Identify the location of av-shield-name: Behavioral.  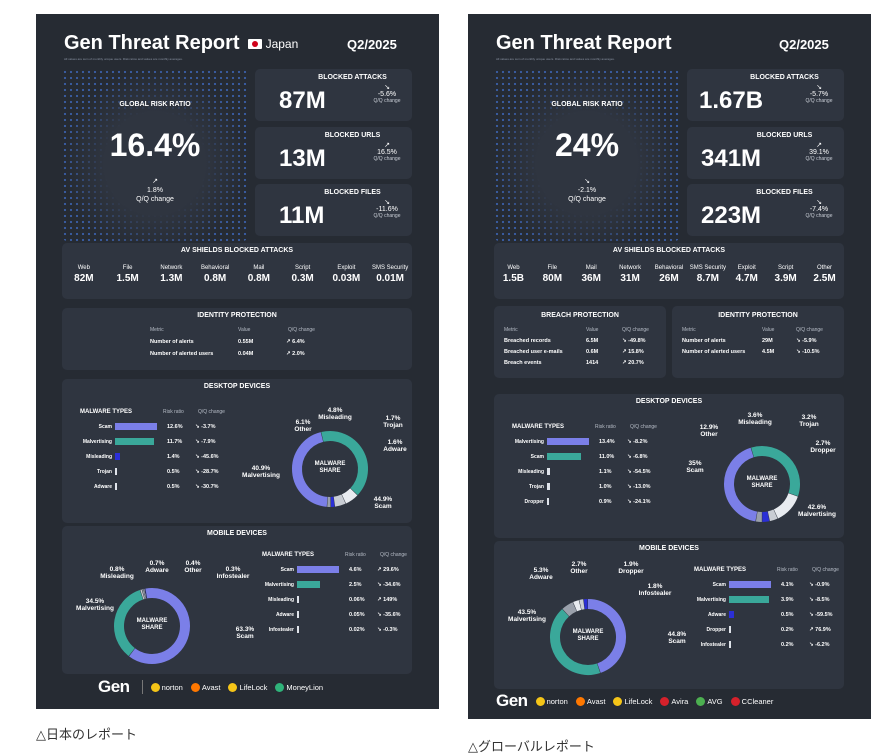
(215, 268).